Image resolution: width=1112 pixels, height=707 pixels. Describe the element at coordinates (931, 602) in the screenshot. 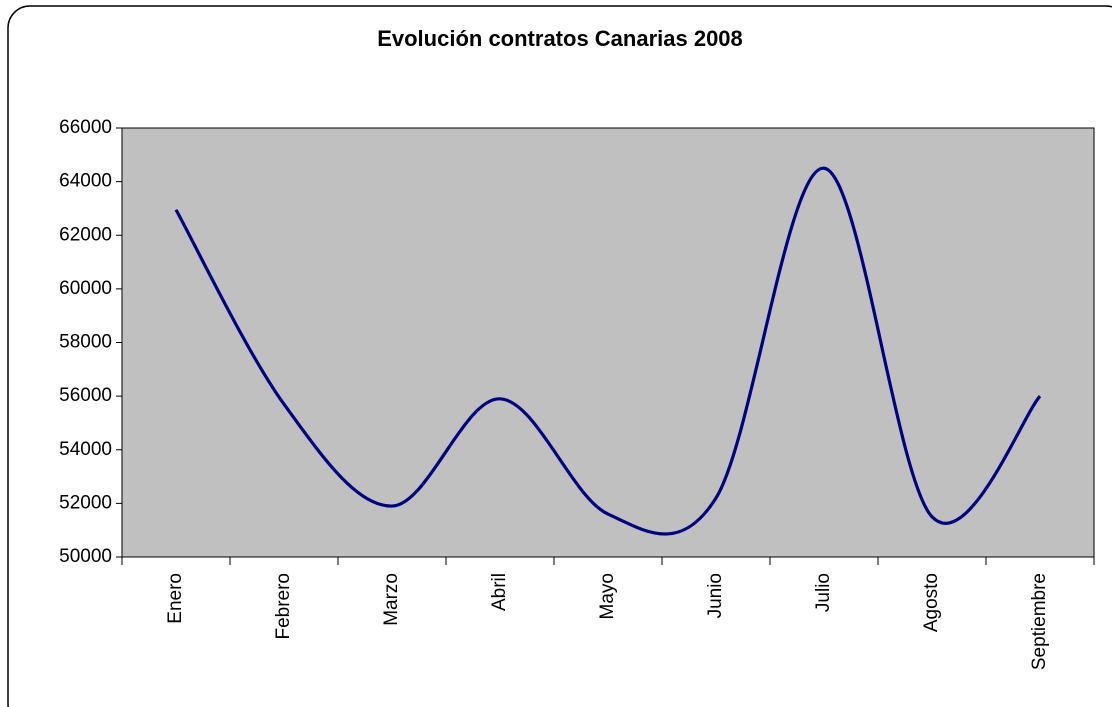

I see `x-tick-label: Agosto` at that location.